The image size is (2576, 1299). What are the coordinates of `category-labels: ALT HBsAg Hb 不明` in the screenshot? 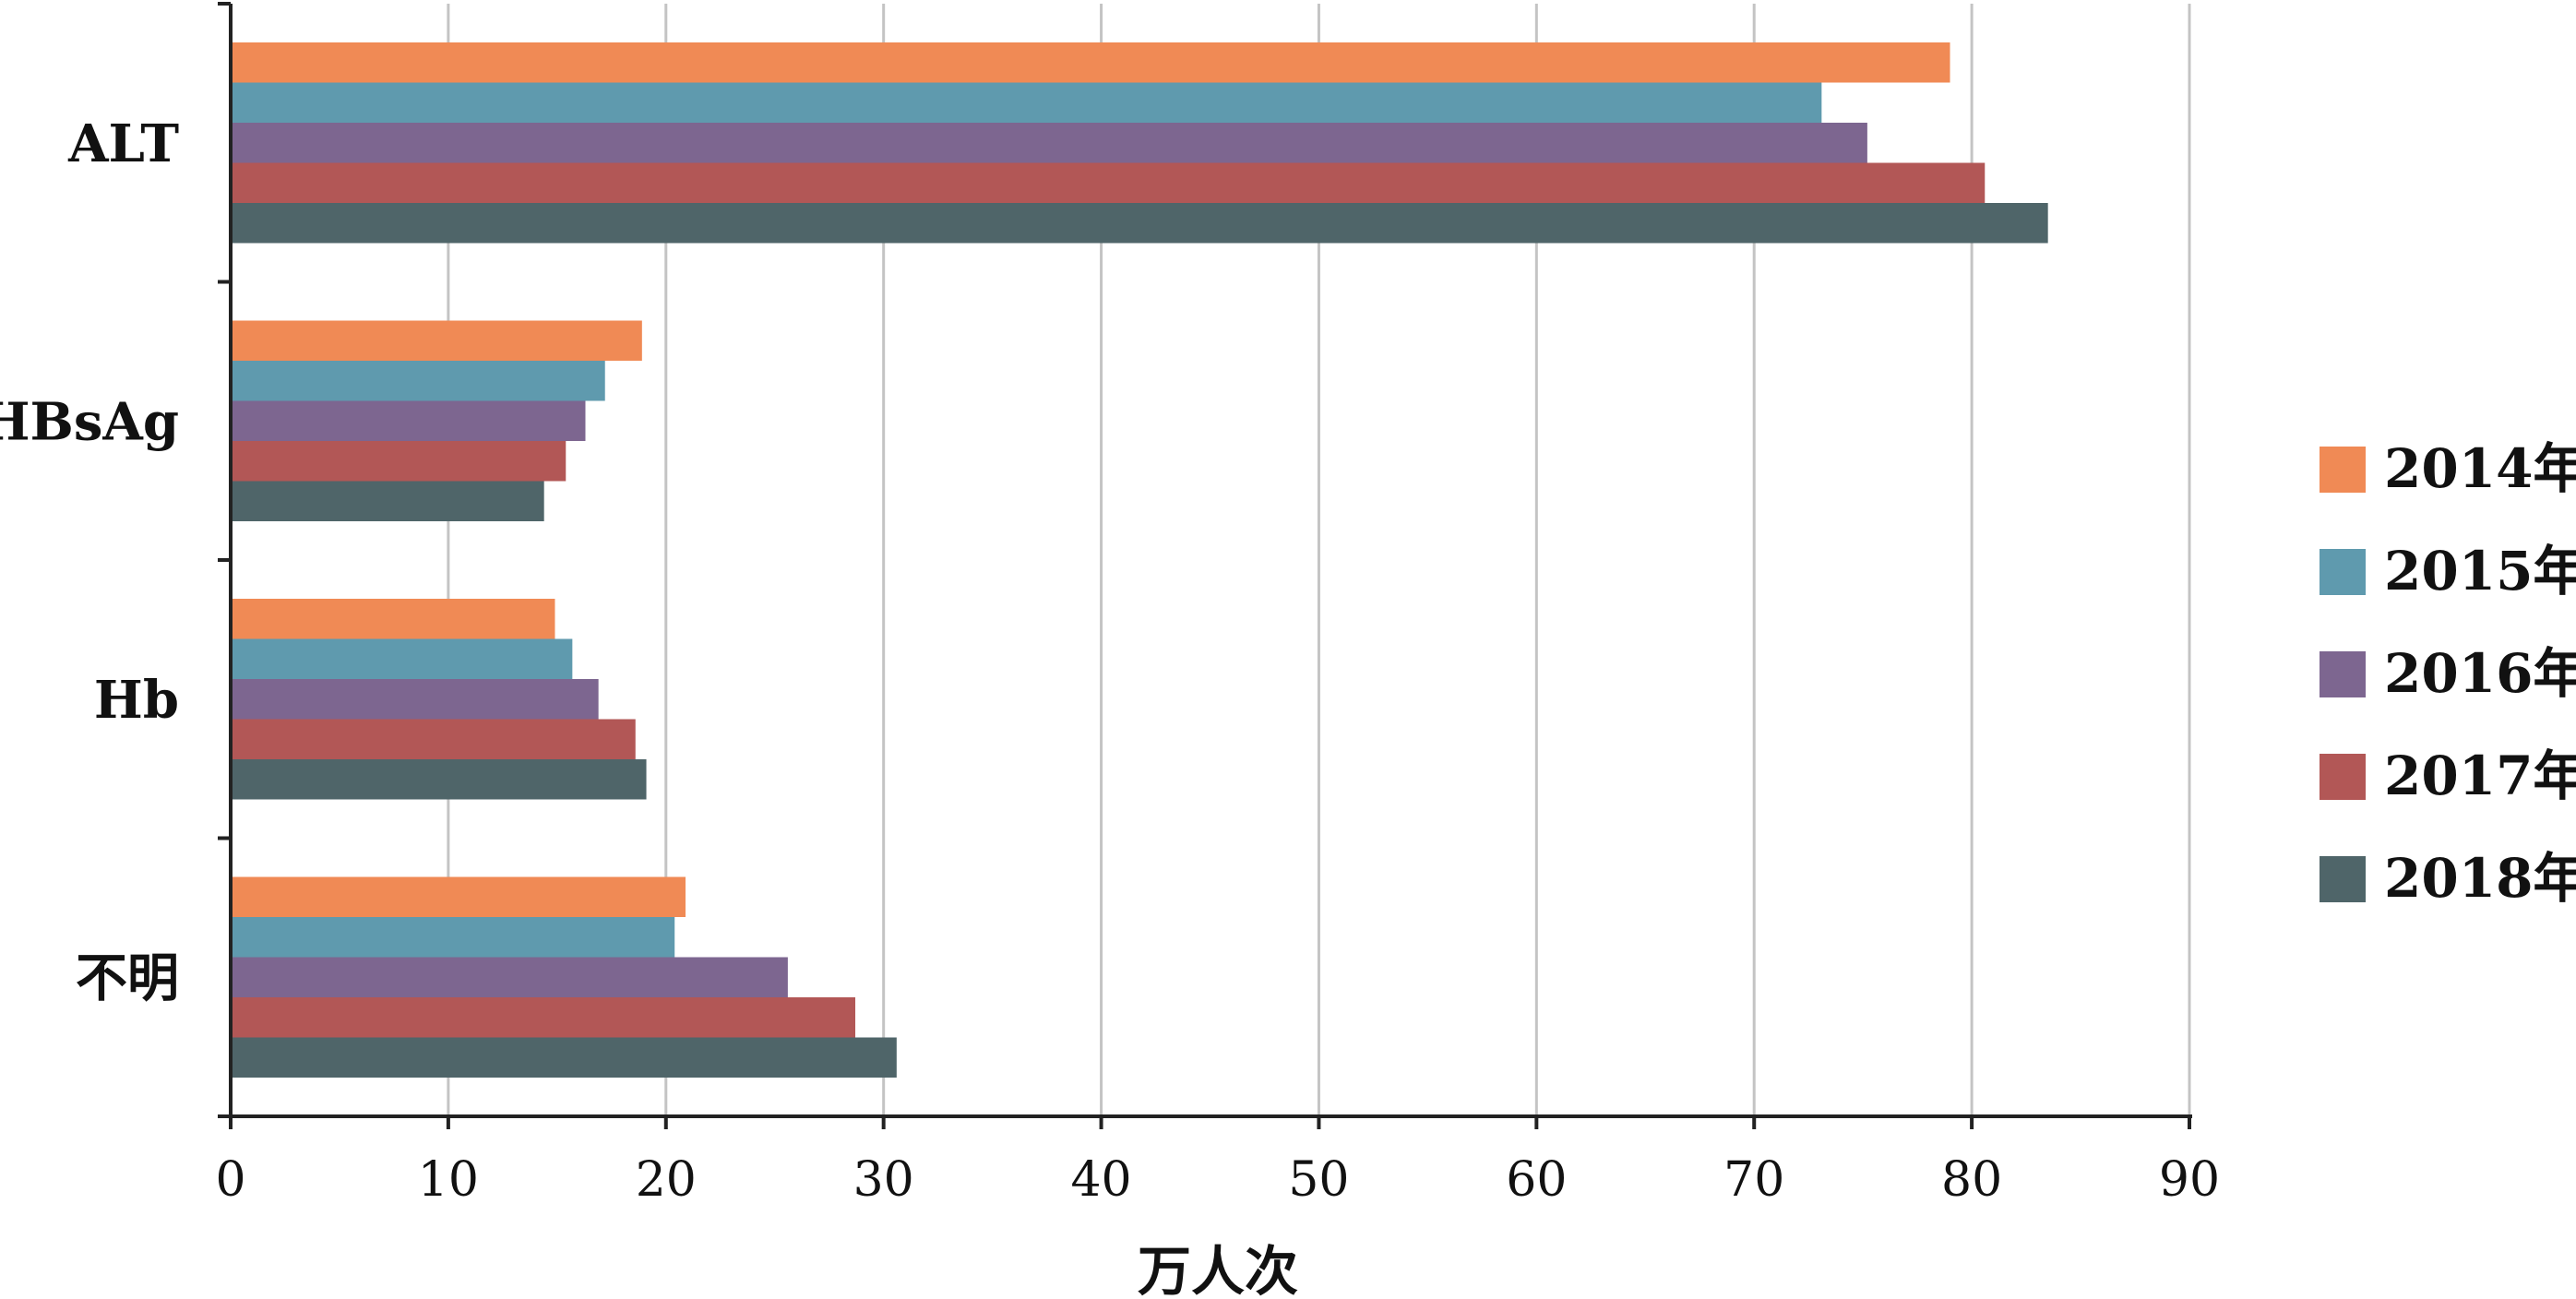 It's located at (116, 505).